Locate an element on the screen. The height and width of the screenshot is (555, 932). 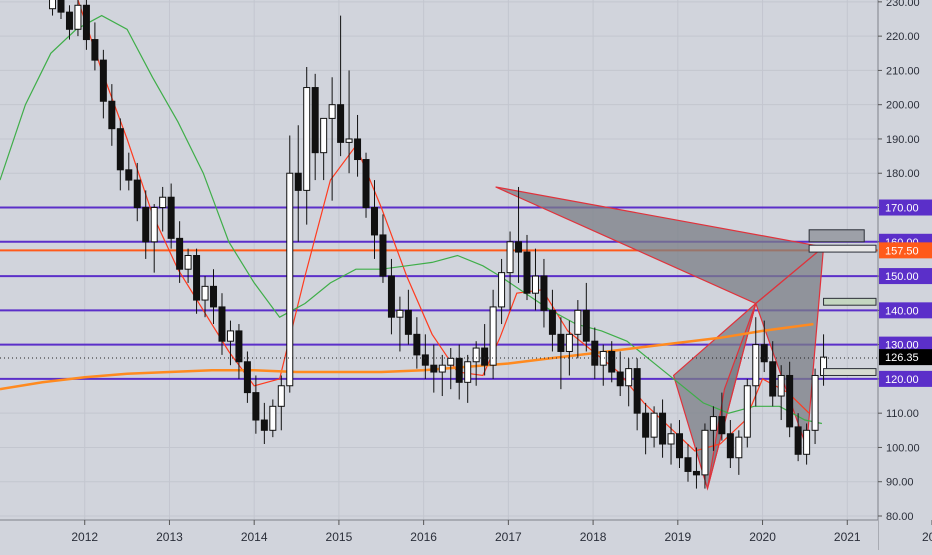
y-tick-label: 220.00 is located at coordinates (903, 37).